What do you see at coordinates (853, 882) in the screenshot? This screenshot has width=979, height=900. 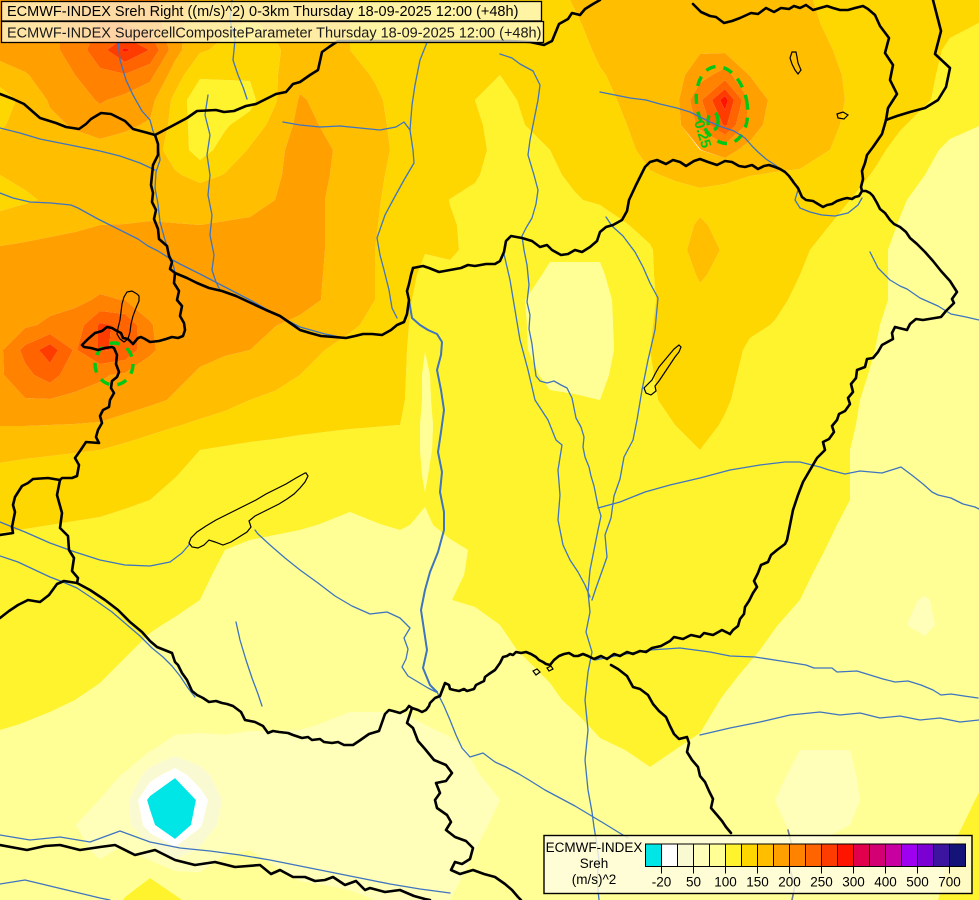 I see `svg-text: 300` at bounding box center [853, 882].